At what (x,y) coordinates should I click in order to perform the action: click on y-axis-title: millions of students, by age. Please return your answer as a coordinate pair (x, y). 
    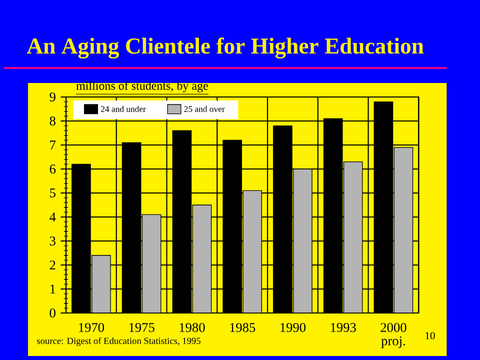
    Looking at the image, I should click on (142, 86).